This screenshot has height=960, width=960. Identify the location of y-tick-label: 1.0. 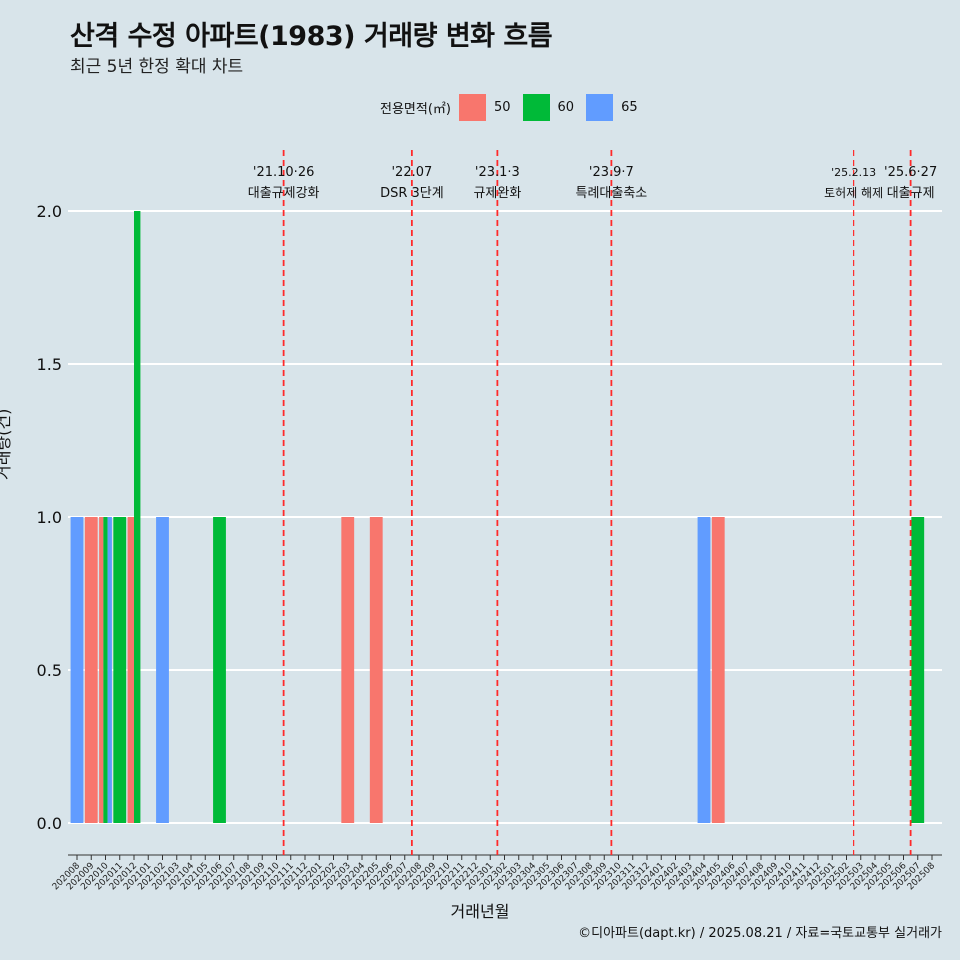
(49, 517).